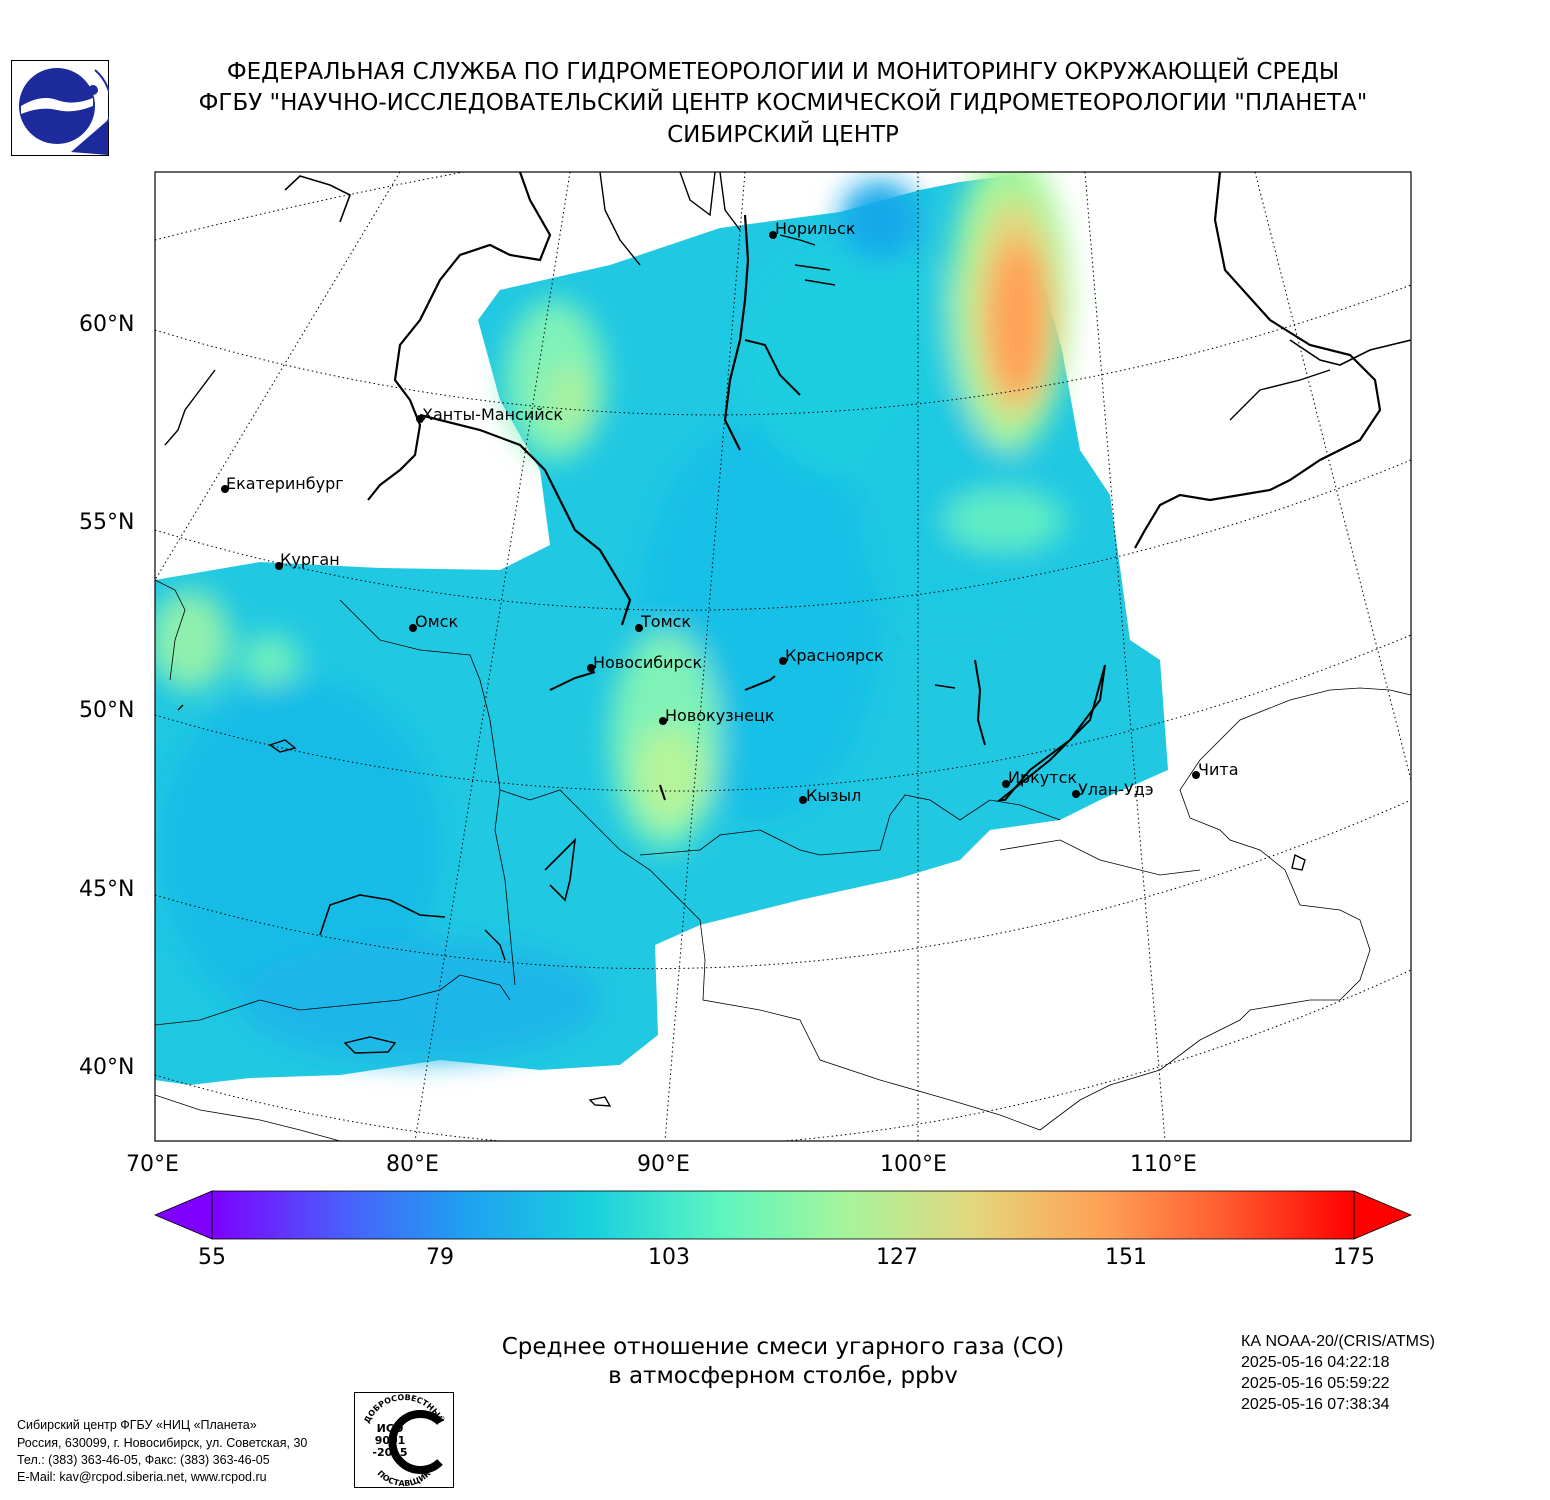 Image resolution: width=1550 pixels, height=1500 pixels. I want to click on city-dot-kyzyl, so click(803, 800).